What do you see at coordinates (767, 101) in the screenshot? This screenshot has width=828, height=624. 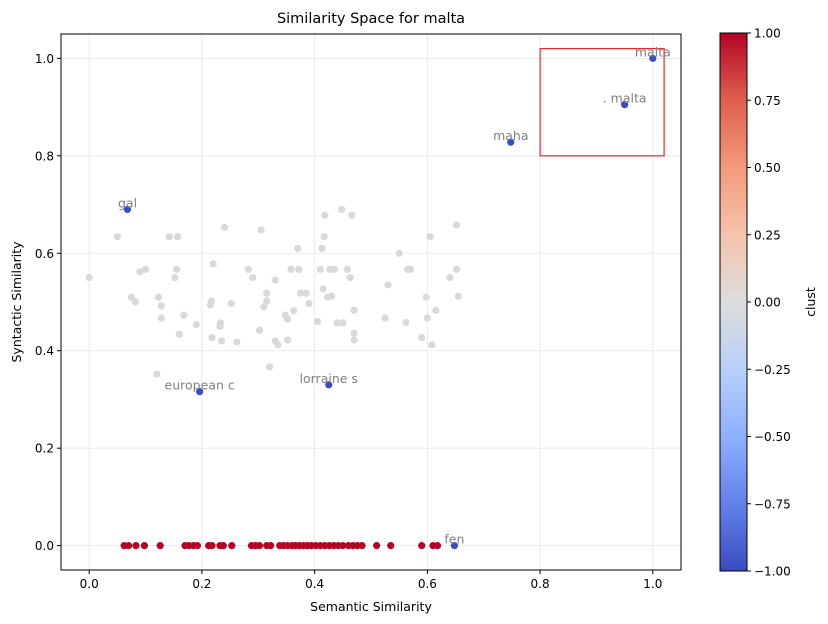 I see `colorbar-tick-label: 0.75` at bounding box center [767, 101].